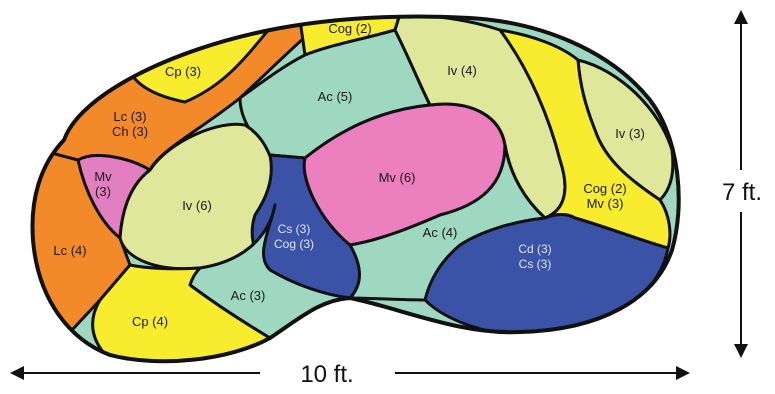  I want to click on label-ac3: Ac (3), so click(248, 295).